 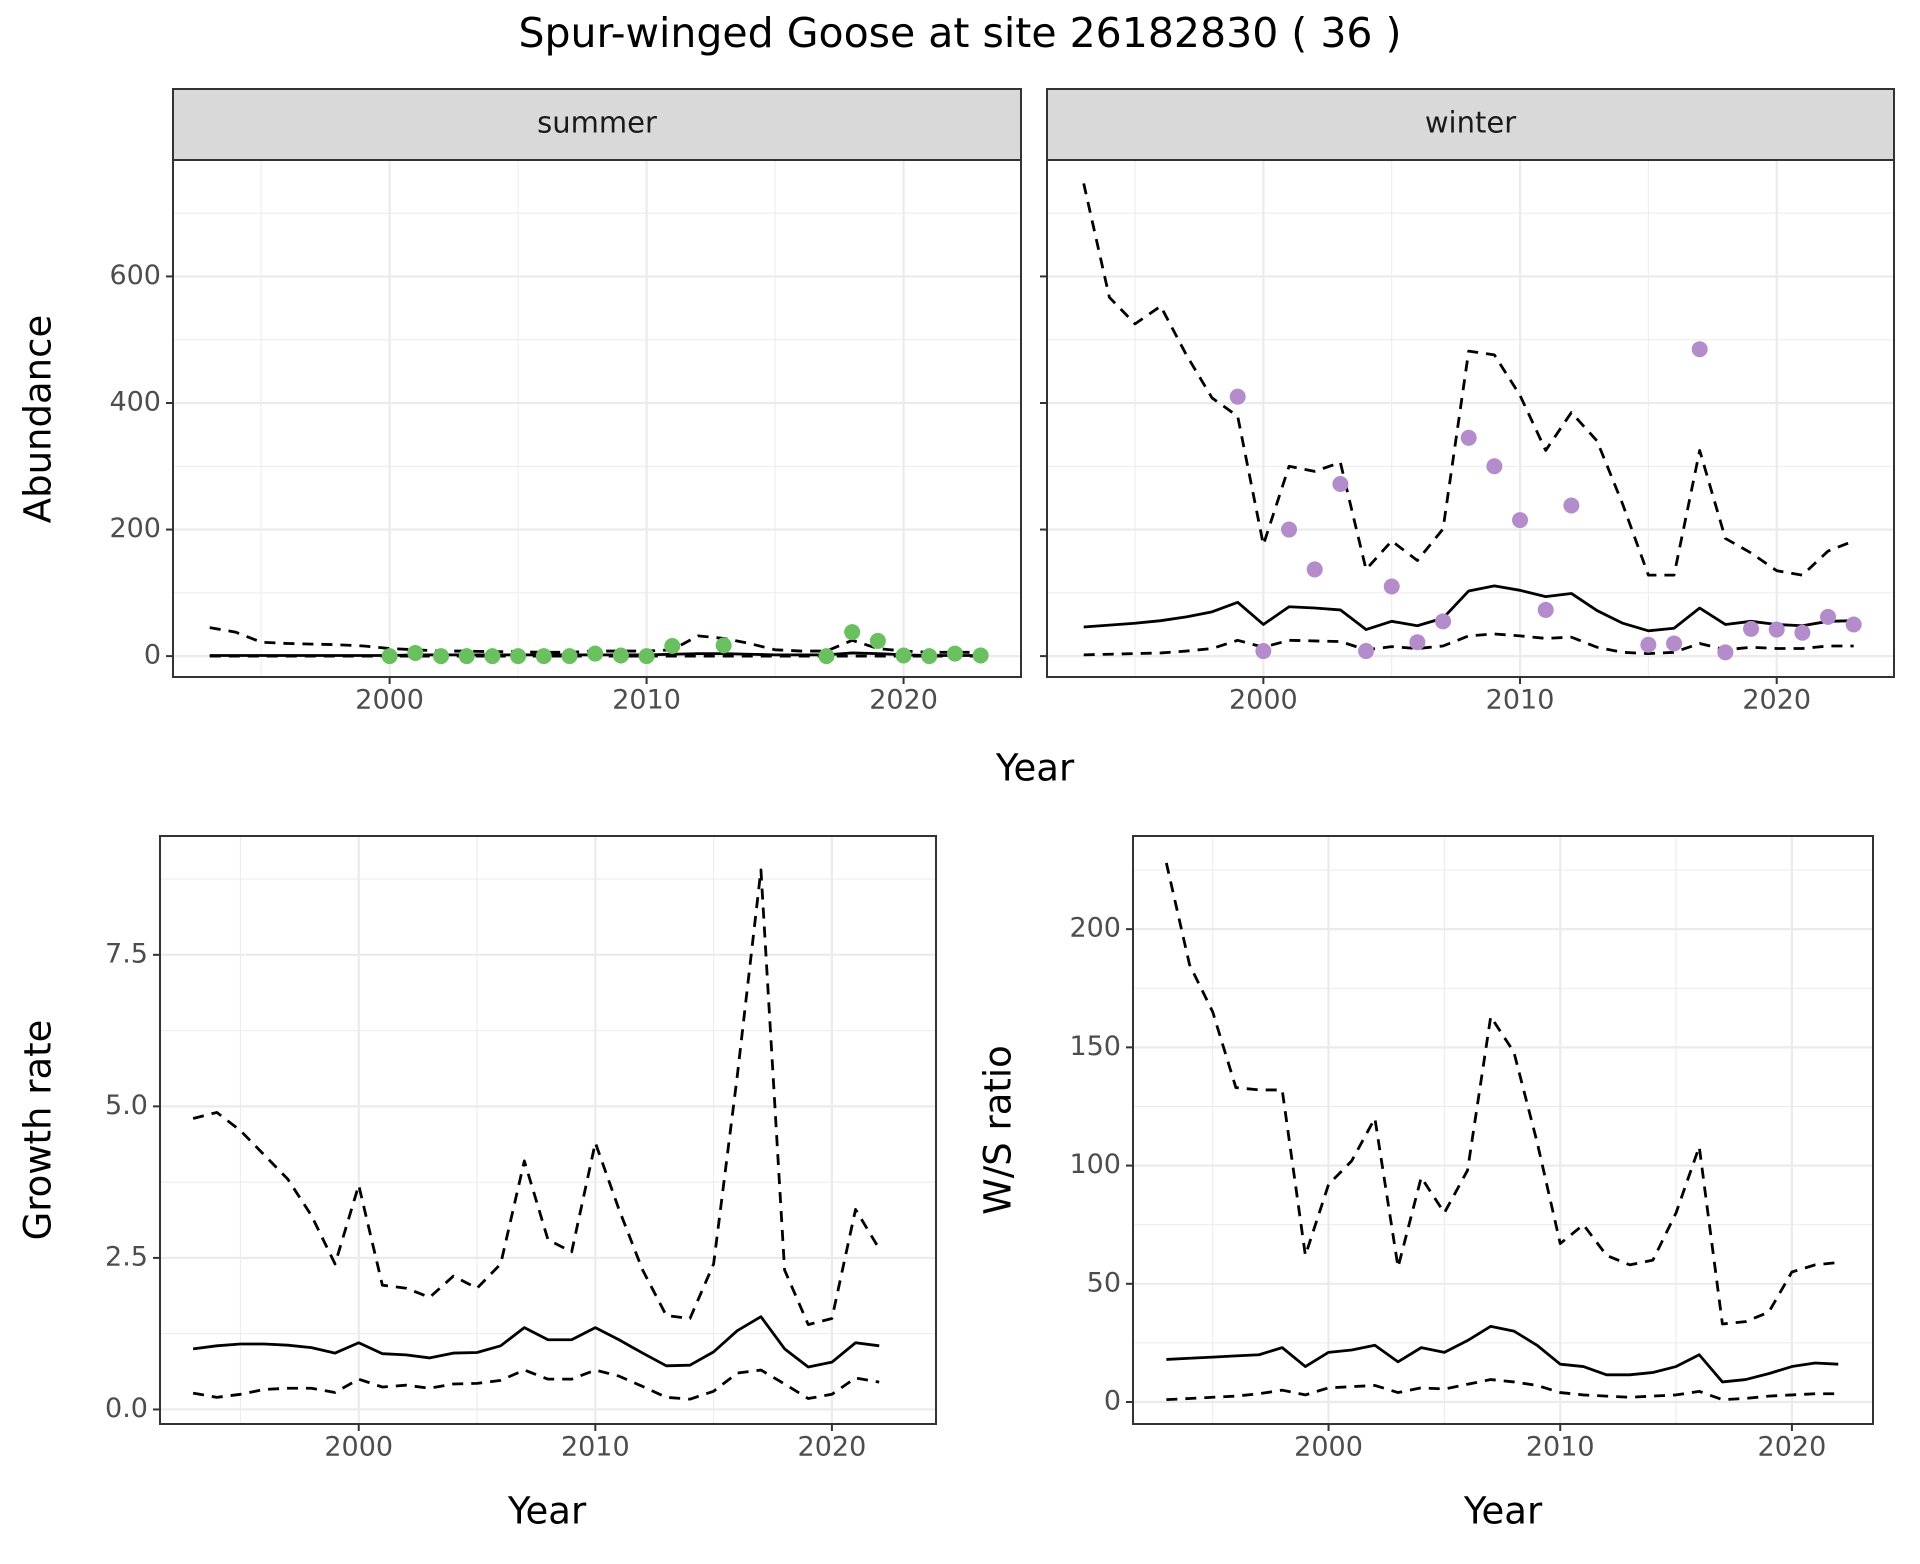 I want to click on y-tick-label: 7.5, so click(x=126, y=953).